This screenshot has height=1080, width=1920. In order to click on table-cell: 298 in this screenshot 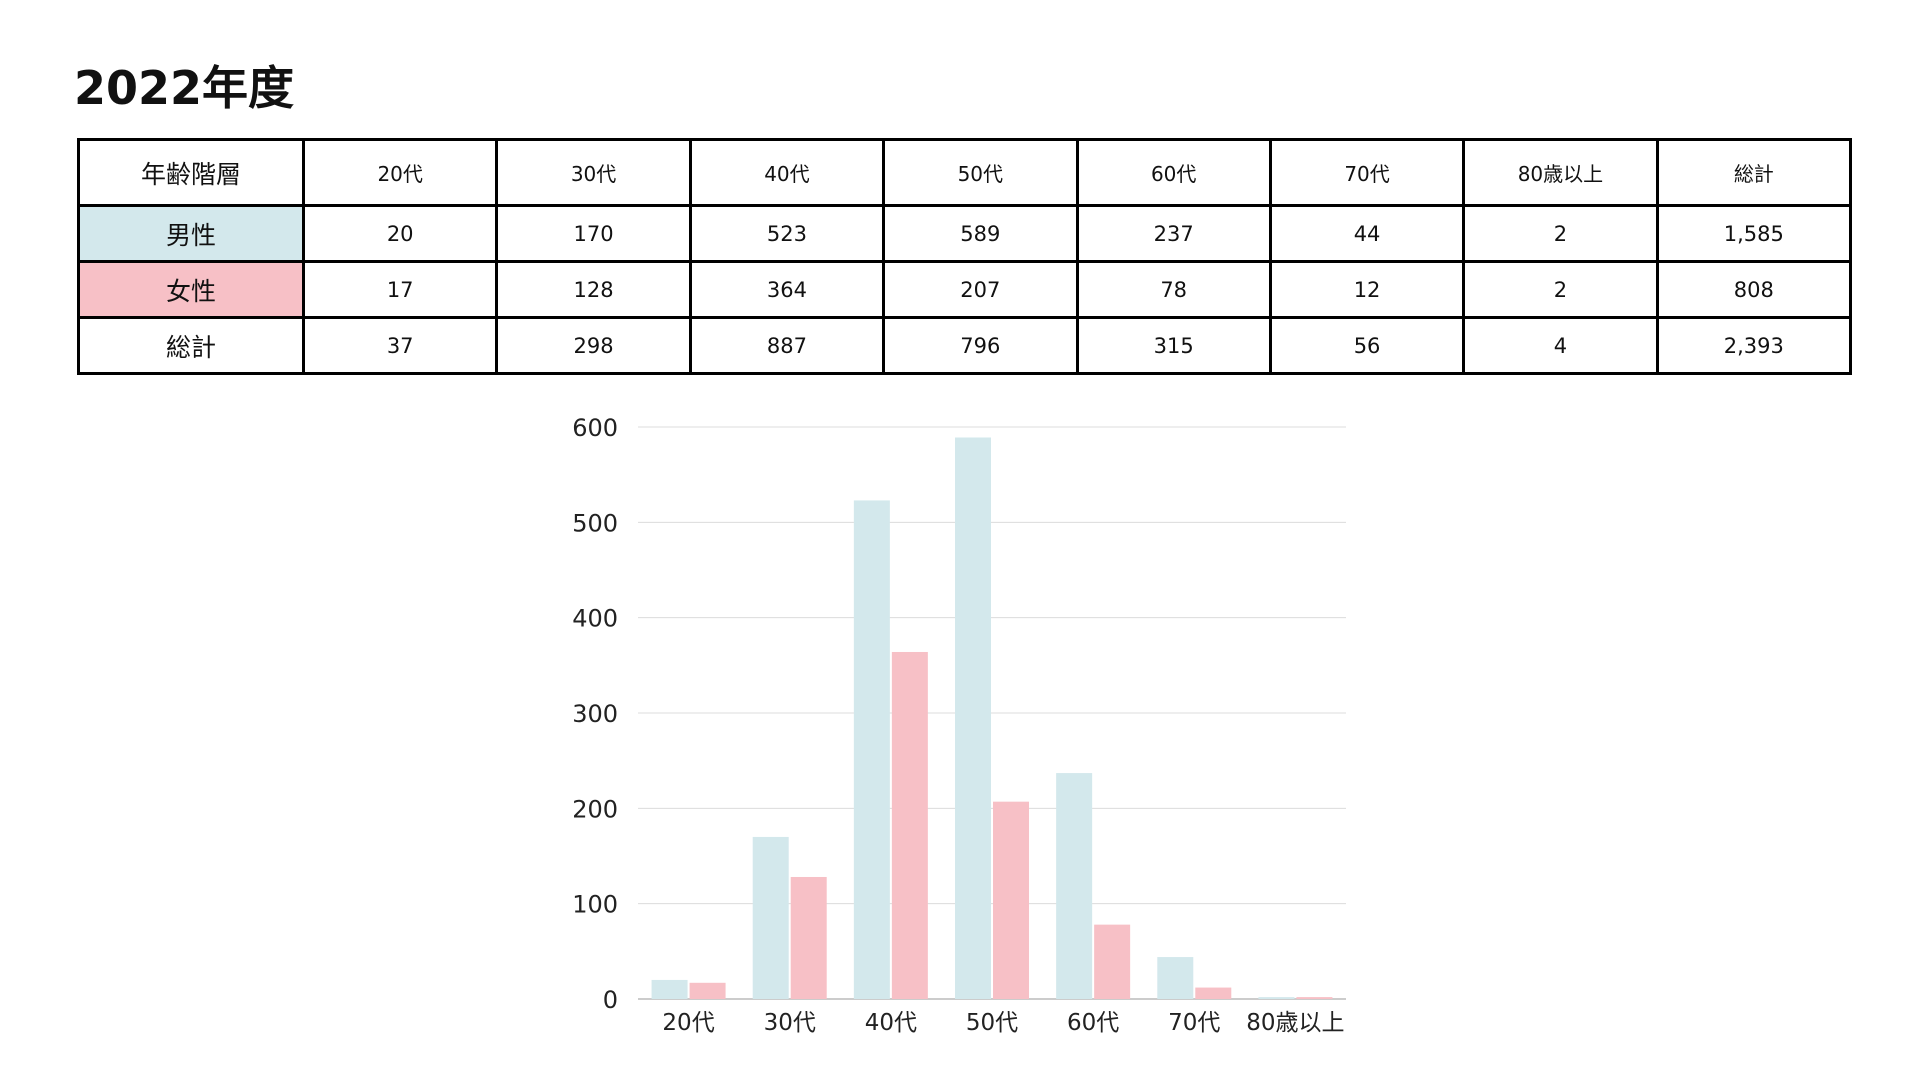, I will do `click(593, 345)`.